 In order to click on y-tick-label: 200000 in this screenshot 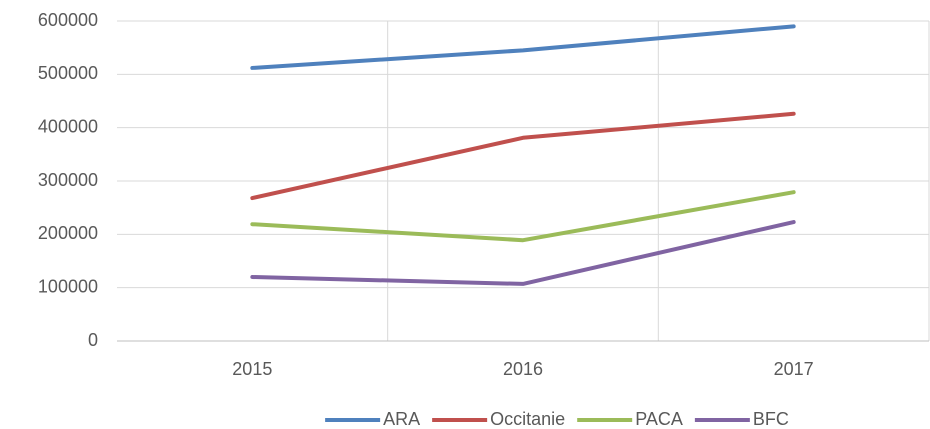, I will do `click(68, 233)`.